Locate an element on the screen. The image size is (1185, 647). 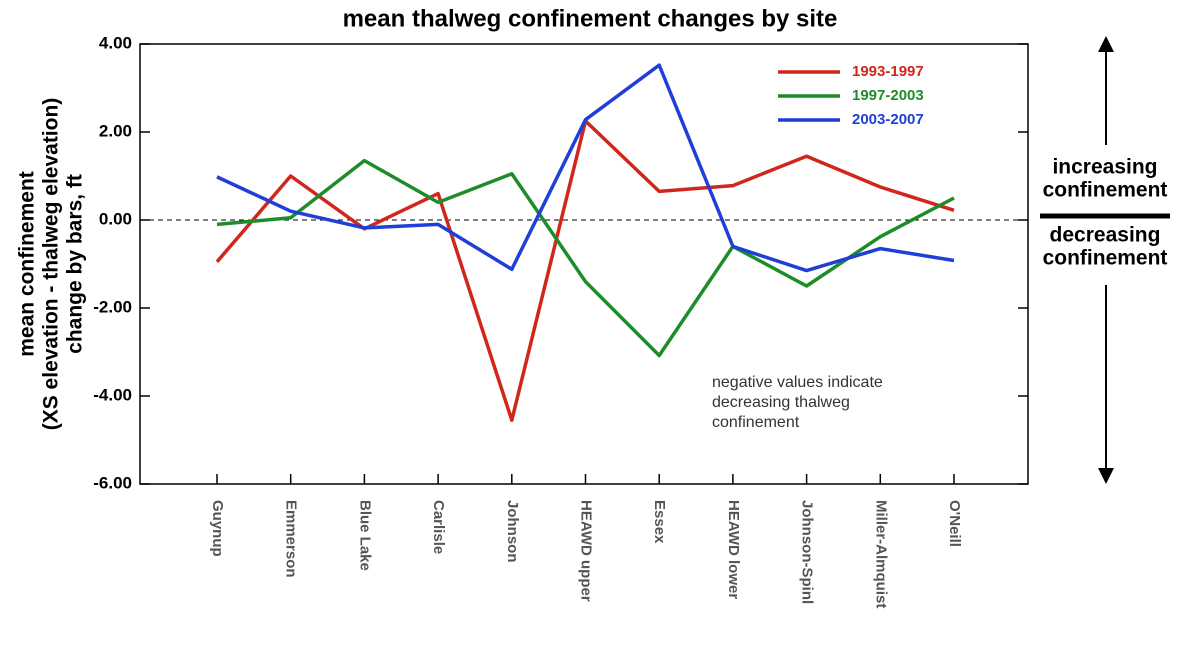
x-tick-label: Carlisle is located at coordinates (438, 527).